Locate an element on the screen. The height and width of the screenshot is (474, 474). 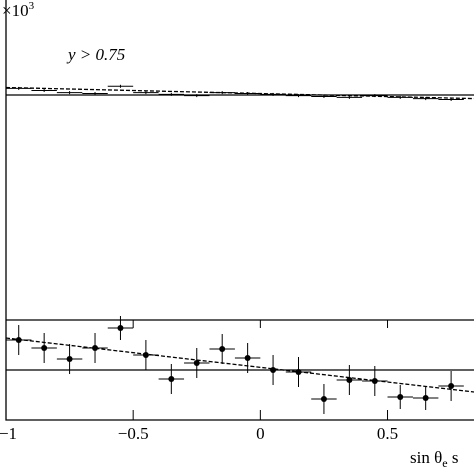
annotation: y > 0.75 is located at coordinates (95, 54).